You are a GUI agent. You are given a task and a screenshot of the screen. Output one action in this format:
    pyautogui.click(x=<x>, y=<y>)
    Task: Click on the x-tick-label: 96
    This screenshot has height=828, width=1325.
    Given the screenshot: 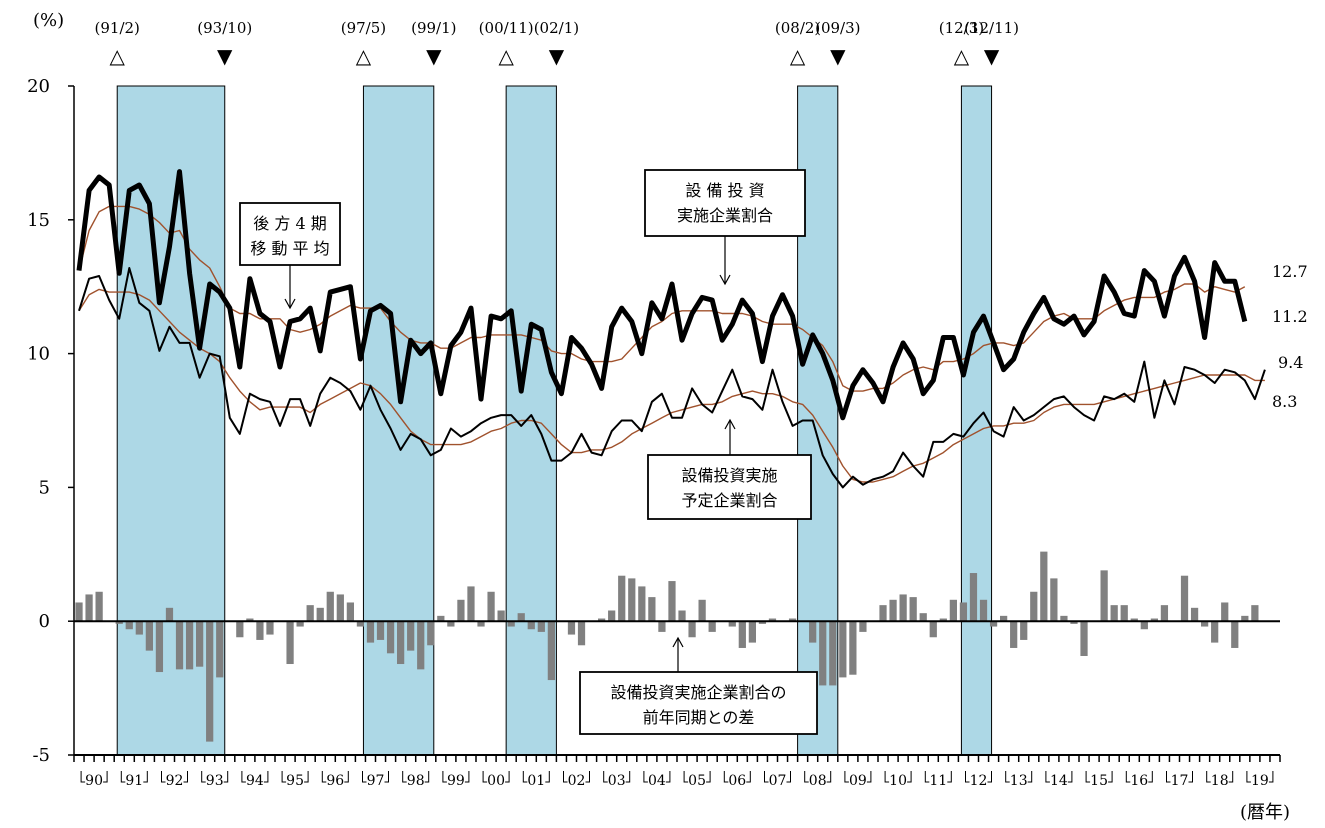 What is the action you would take?
    pyautogui.click(x=335, y=781)
    